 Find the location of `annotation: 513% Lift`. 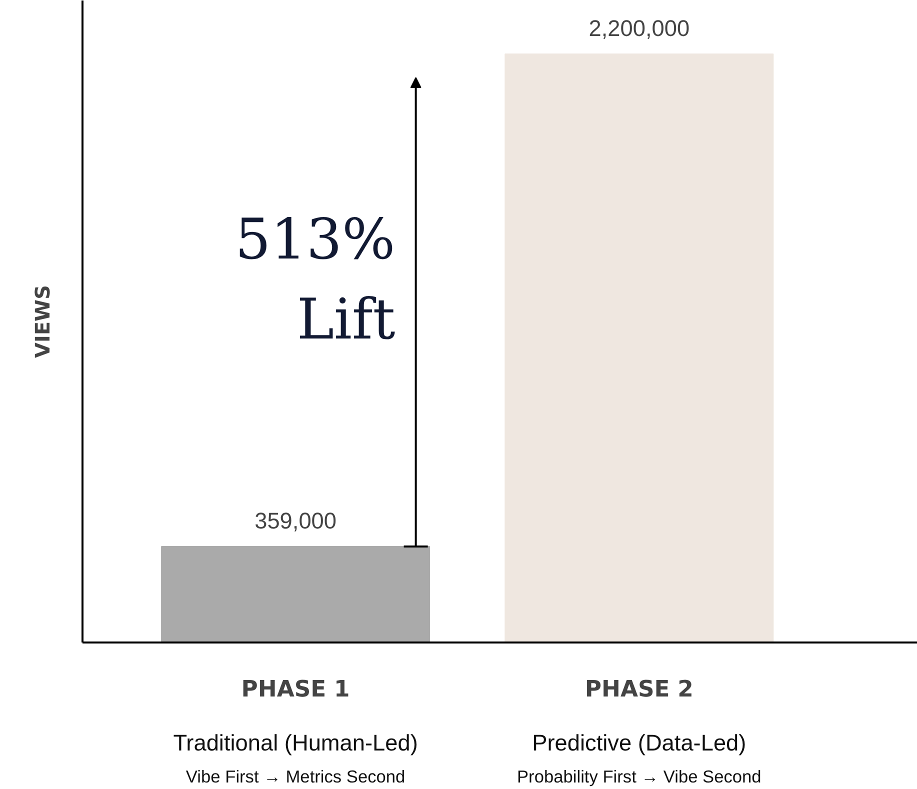

annotation: 513% Lift is located at coordinates (315, 280).